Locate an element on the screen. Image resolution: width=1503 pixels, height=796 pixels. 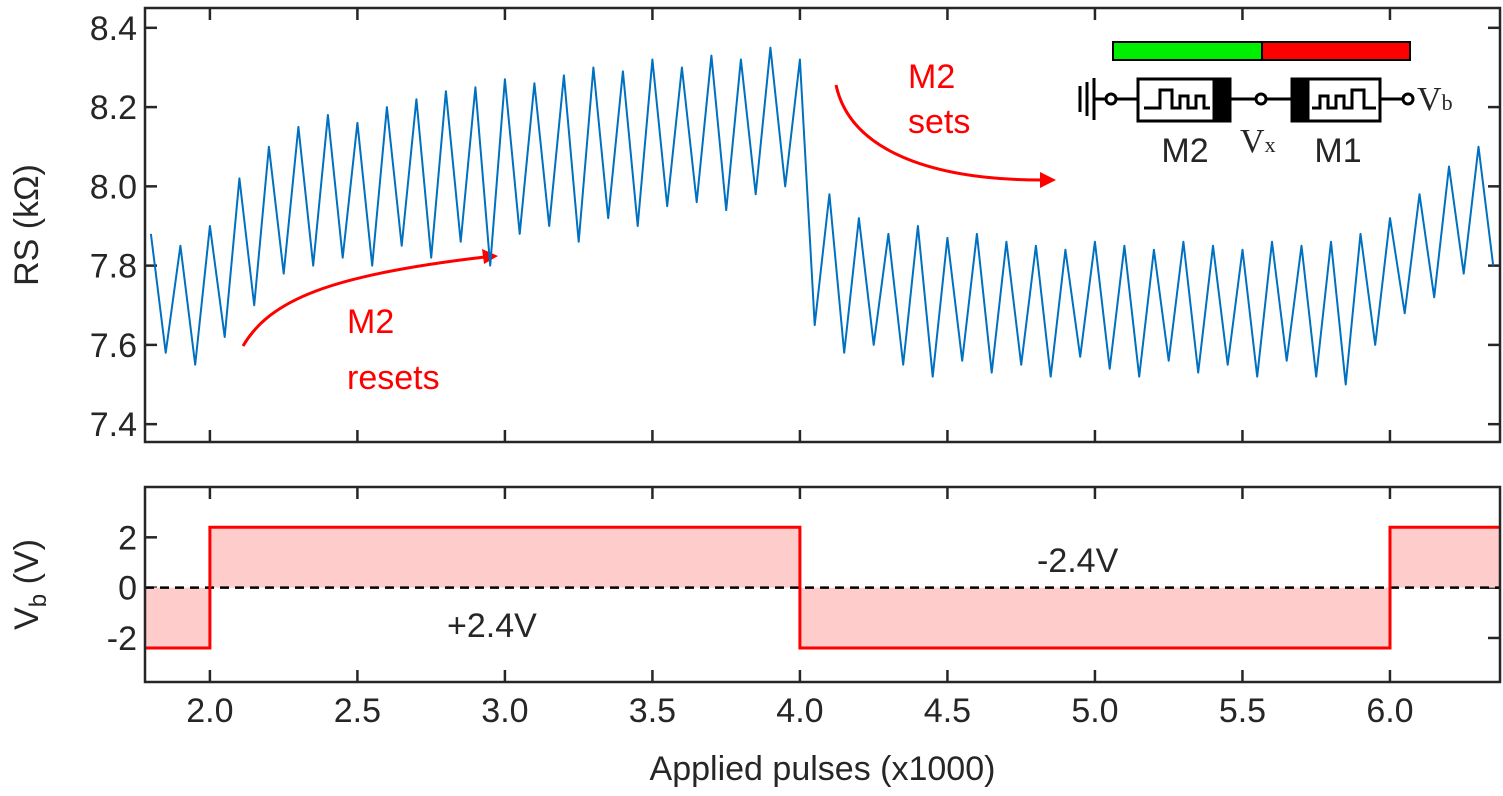
vb-main: V is located at coordinates (1429, 99).